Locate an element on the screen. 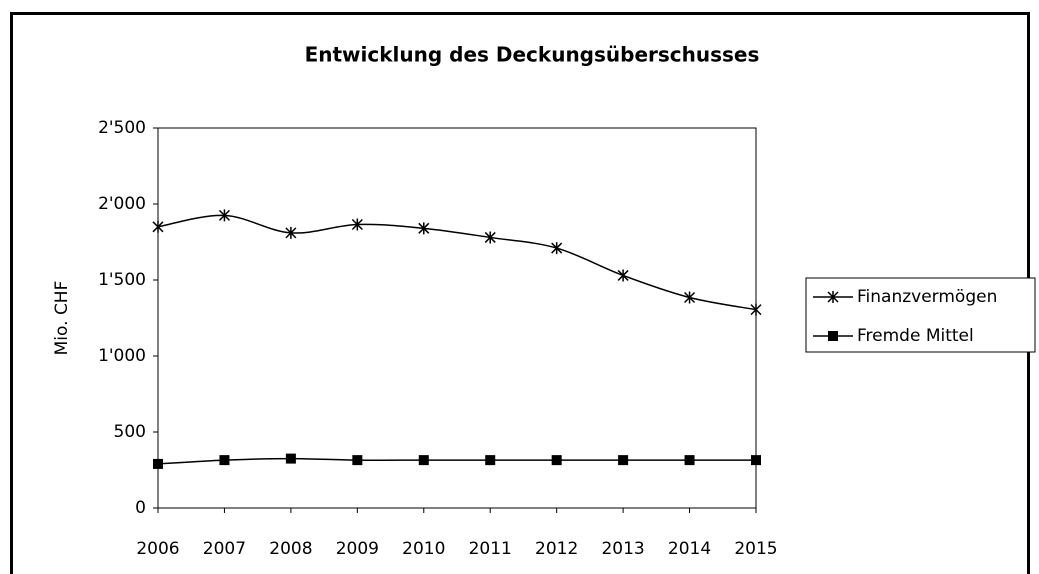  x-tick-label: 2007 is located at coordinates (224, 549).